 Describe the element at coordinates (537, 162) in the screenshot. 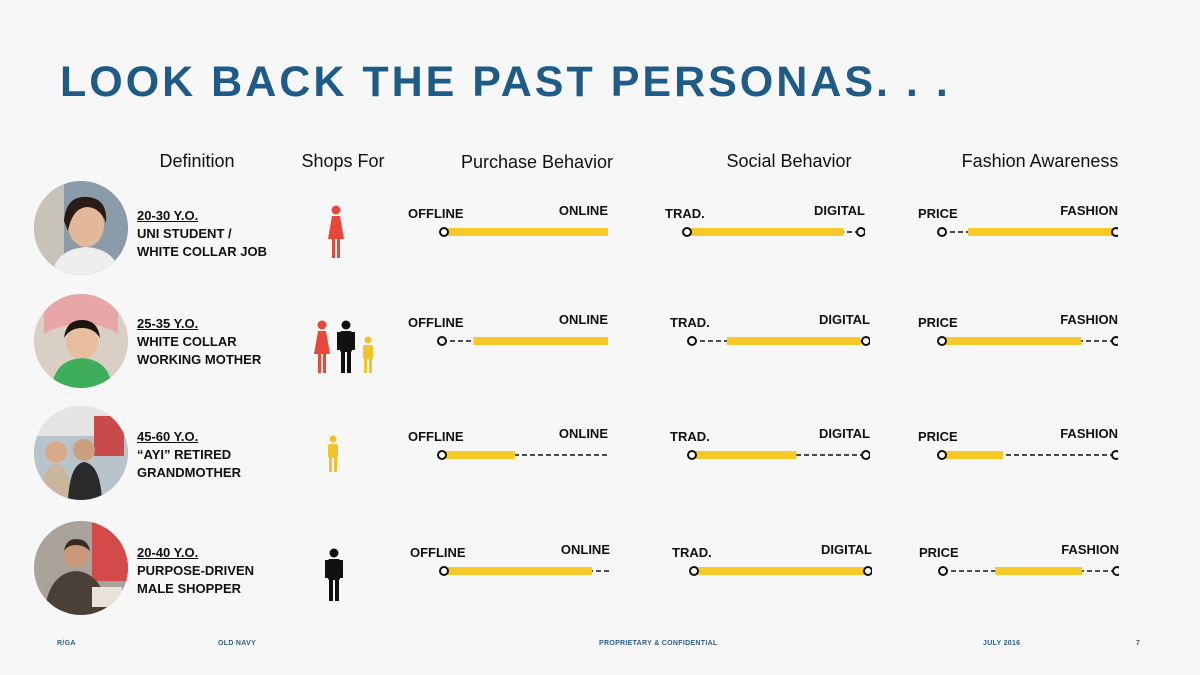

I see `column-header-purchase-behavior: Purchase Behavior` at that location.